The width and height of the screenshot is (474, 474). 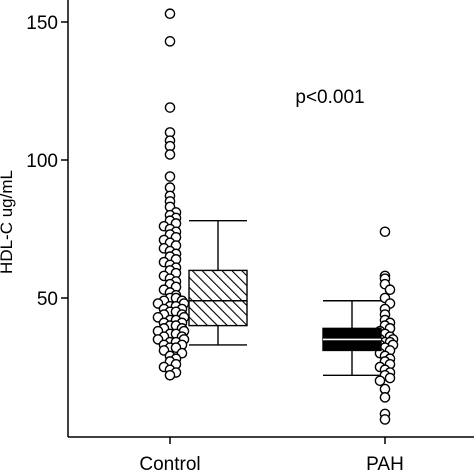 What do you see at coordinates (352, 338) in the screenshot?
I see `box-pah` at bounding box center [352, 338].